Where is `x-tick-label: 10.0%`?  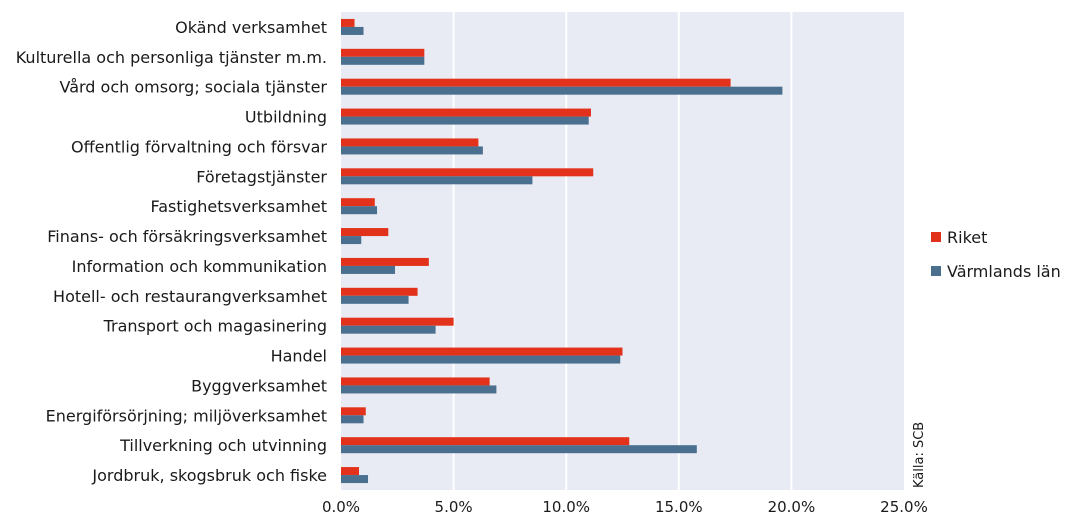 x-tick-label: 10.0% is located at coordinates (566, 507).